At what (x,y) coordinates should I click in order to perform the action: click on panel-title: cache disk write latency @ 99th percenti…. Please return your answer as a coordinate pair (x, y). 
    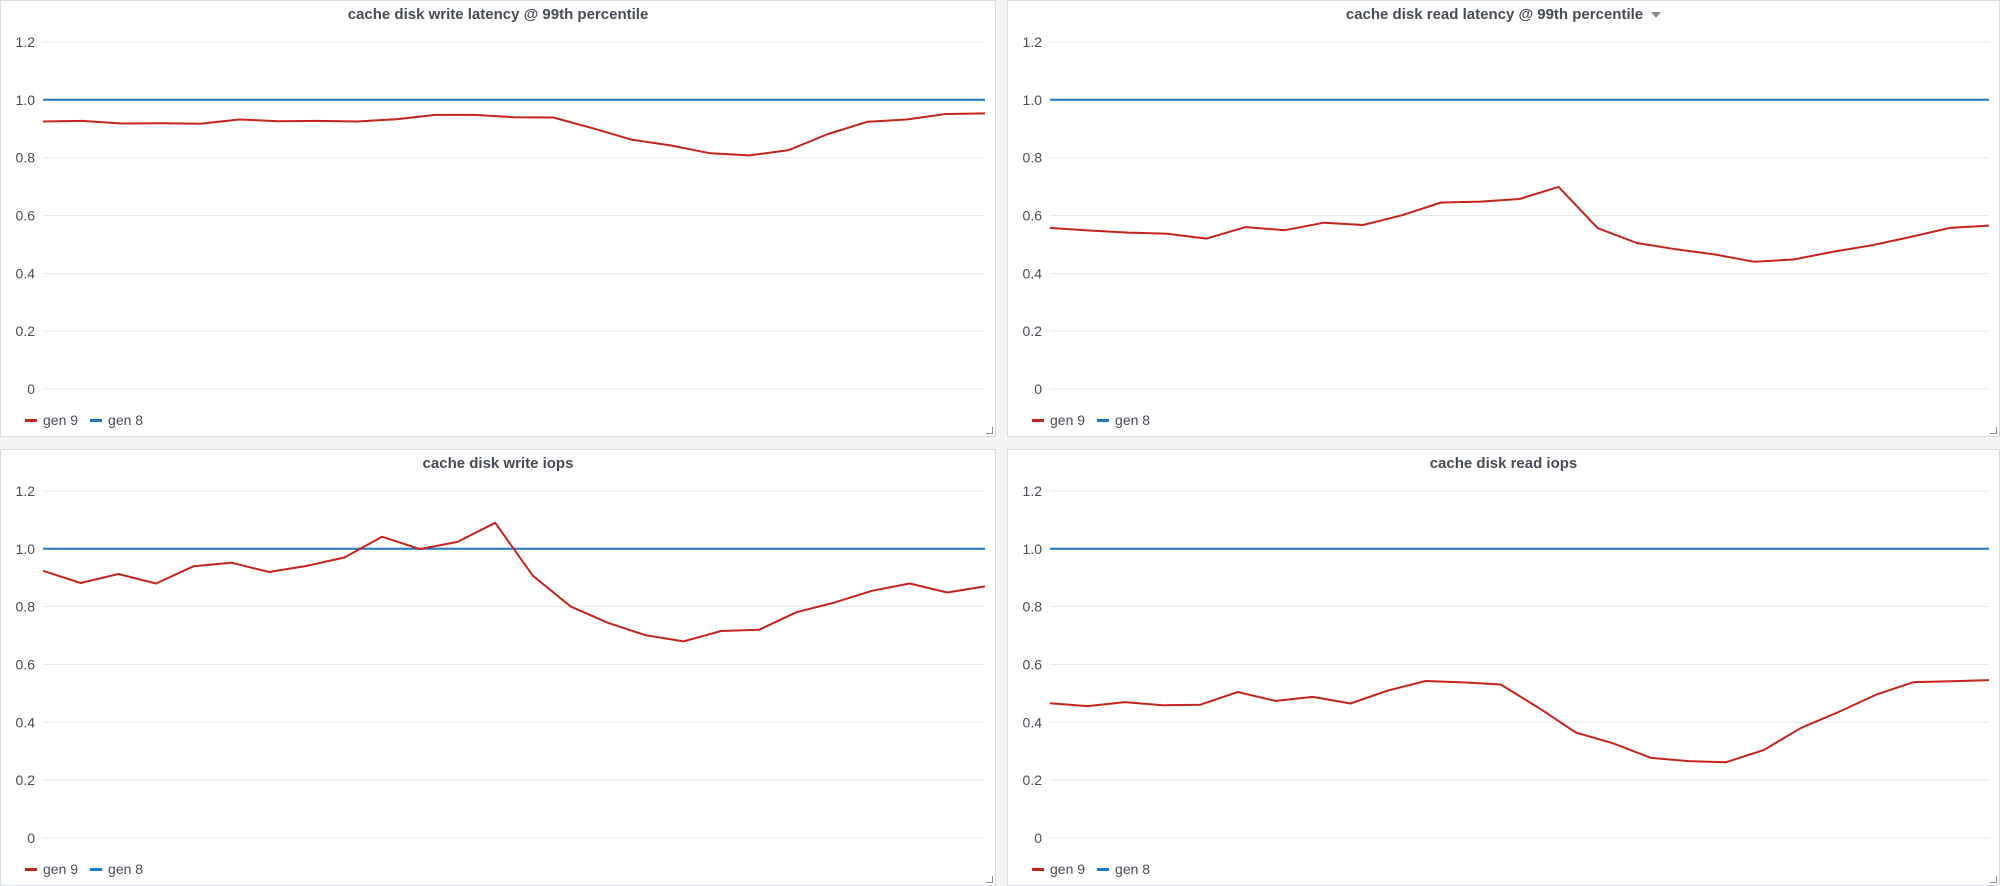
    Looking at the image, I should click on (498, 14).